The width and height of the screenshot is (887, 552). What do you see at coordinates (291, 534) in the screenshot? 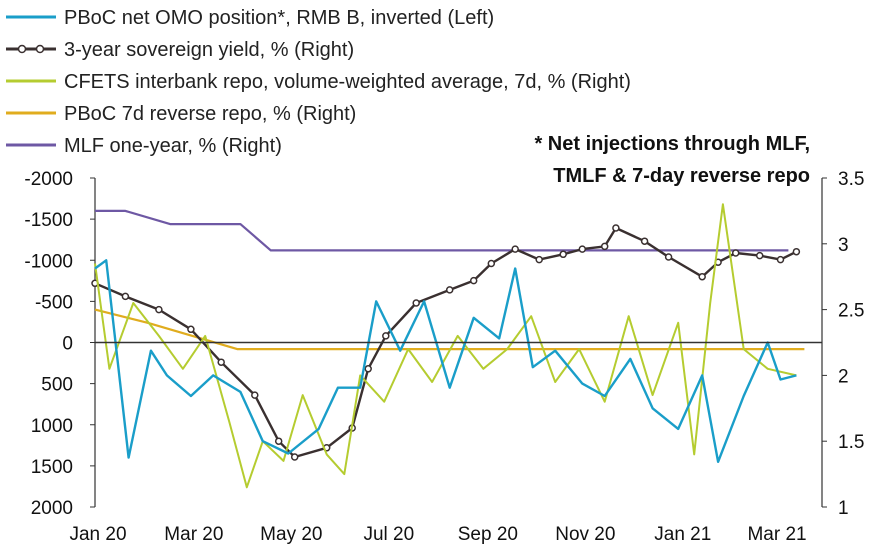
I see `x-tick-label: May 20` at bounding box center [291, 534].